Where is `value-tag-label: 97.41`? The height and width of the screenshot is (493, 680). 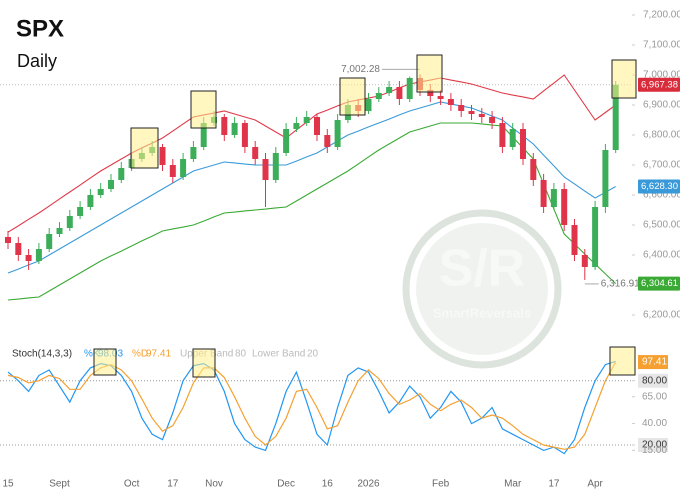 value-tag-label: 97.41 is located at coordinates (654, 362).